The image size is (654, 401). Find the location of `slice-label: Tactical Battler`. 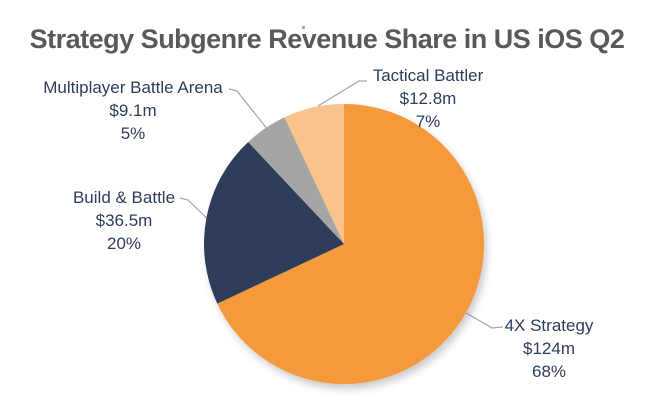

slice-label: Tactical Battler is located at coordinates (428, 75).